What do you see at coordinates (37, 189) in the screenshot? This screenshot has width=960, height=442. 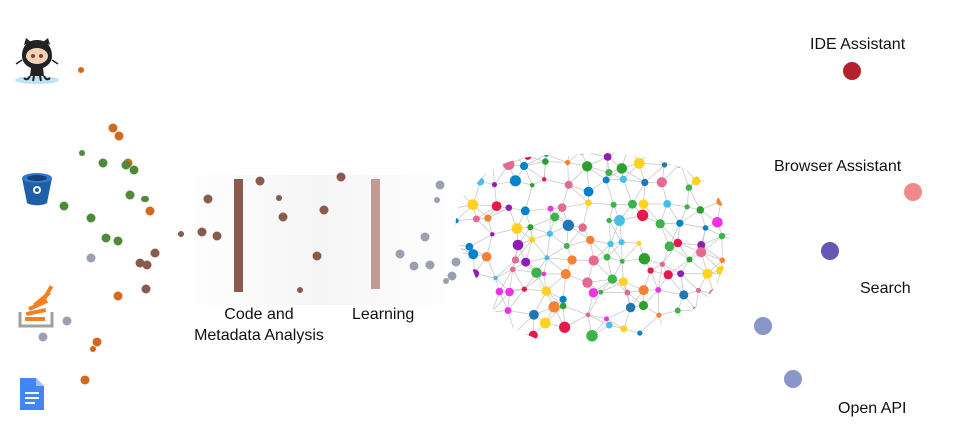 I see `bitbucket-icon` at bounding box center [37, 189].